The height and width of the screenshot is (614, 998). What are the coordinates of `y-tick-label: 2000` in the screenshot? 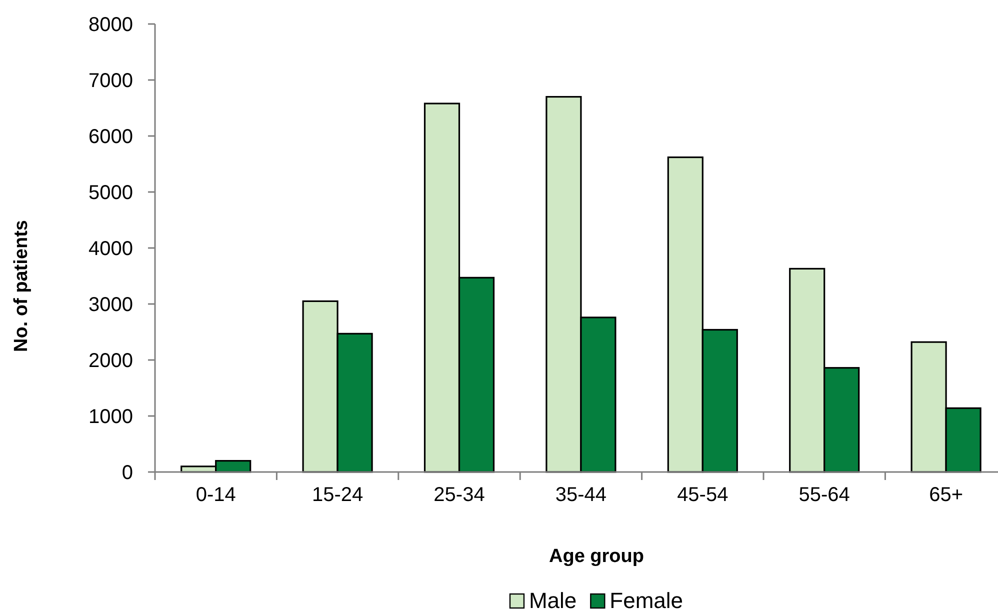 It's located at (110, 361).